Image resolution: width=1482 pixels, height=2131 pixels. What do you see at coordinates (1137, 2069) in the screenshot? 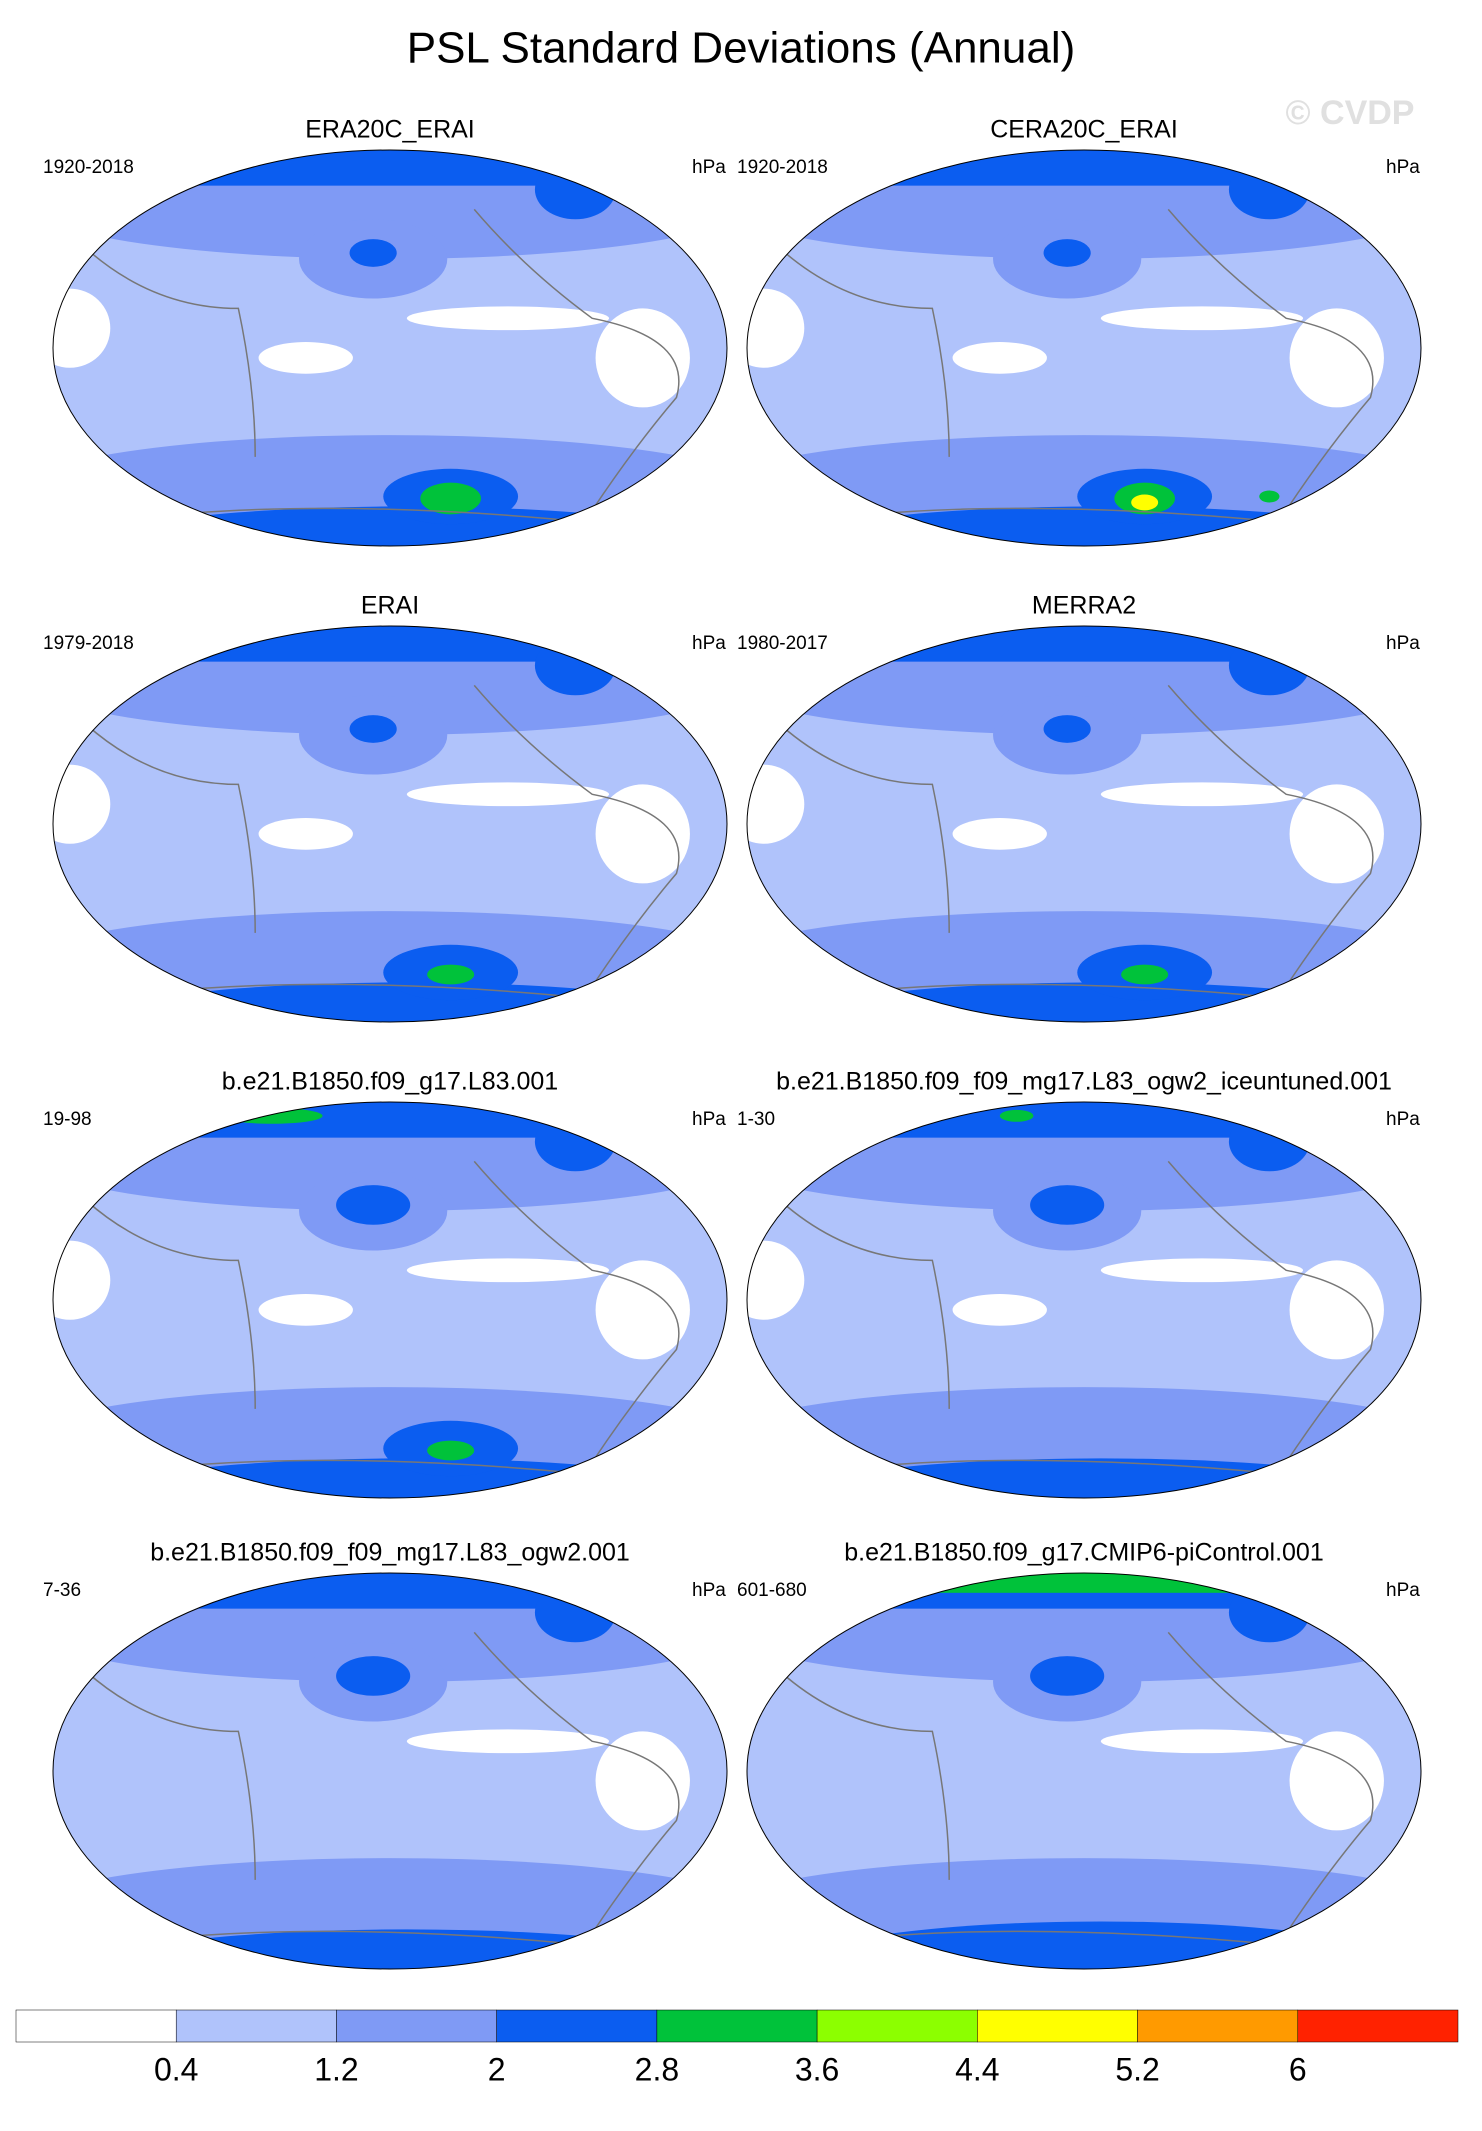
I see `colorbar-label: 5.2` at bounding box center [1137, 2069].